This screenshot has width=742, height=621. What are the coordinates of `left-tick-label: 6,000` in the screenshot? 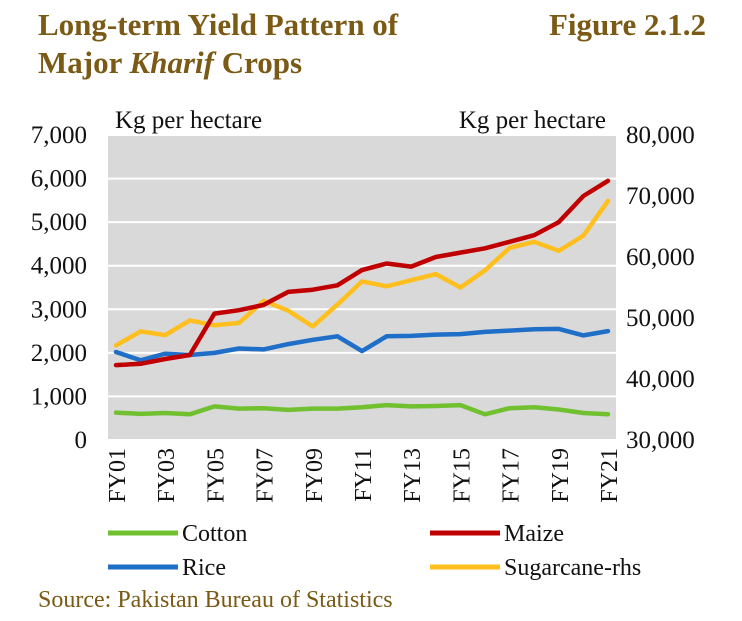 It's located at (59, 179).